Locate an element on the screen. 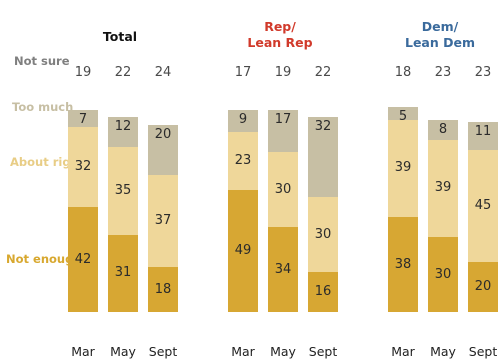  data-label: 7 is located at coordinates (83, 119).